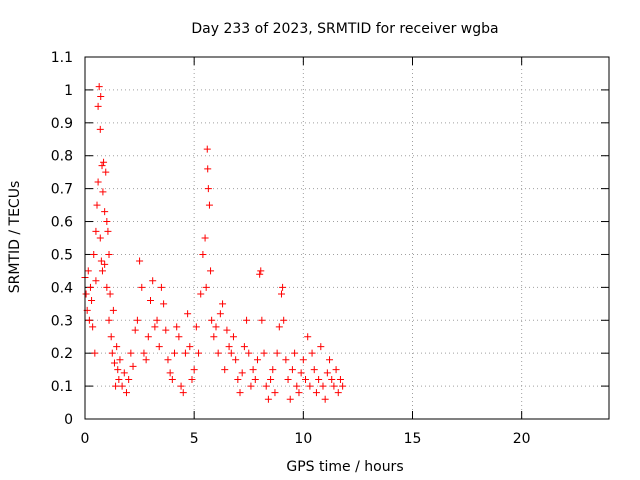 The width and height of the screenshot is (640, 480). I want to click on y-axis-label: SRMTID / TECUs, so click(15, 237).